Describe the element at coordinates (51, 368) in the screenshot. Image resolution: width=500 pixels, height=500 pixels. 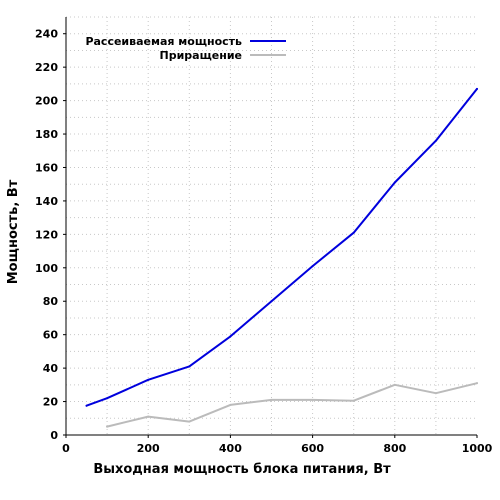
I see `y-tick-label: 40` at that location.